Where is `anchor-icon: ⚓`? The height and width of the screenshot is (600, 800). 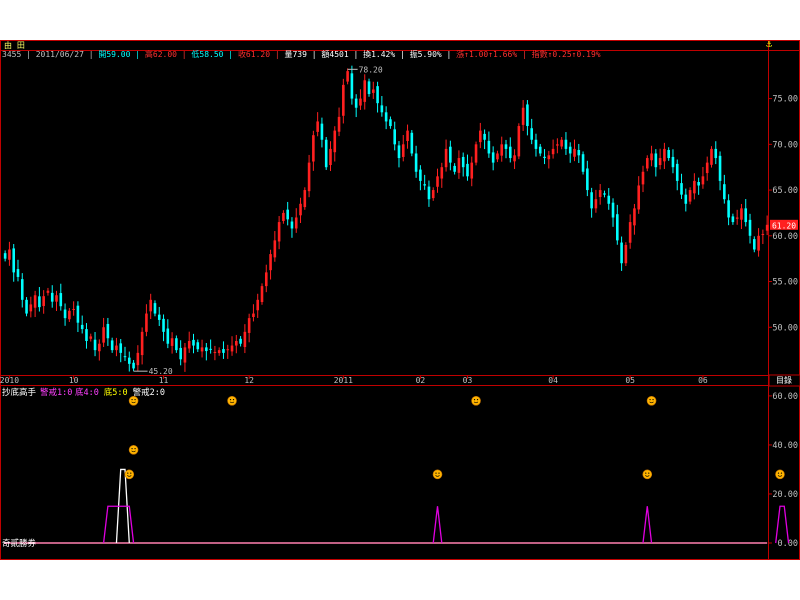 anchor-icon: ⚓ is located at coordinates (769, 44).